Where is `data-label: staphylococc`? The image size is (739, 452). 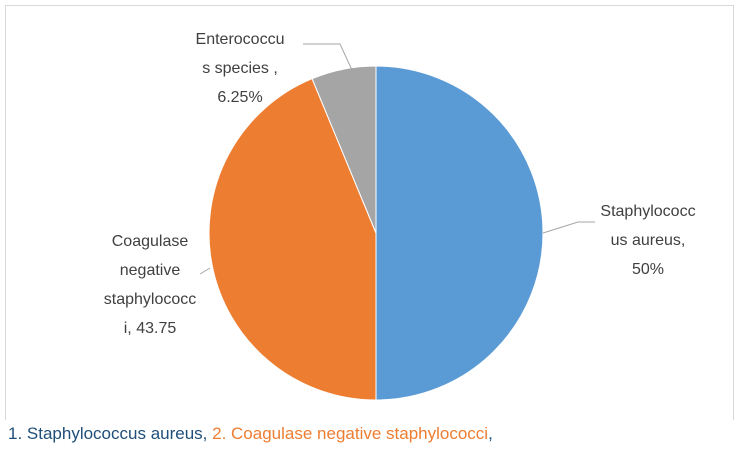 data-label: staphylococc is located at coordinates (150, 299).